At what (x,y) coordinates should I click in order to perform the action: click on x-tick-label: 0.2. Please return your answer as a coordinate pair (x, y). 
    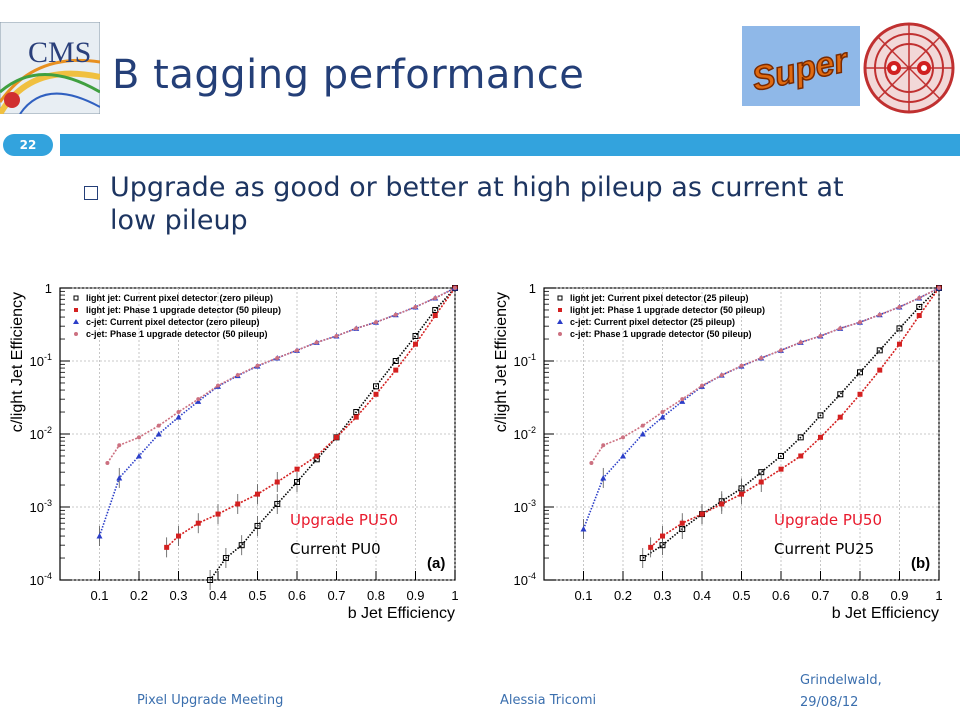
    Looking at the image, I should click on (623, 595).